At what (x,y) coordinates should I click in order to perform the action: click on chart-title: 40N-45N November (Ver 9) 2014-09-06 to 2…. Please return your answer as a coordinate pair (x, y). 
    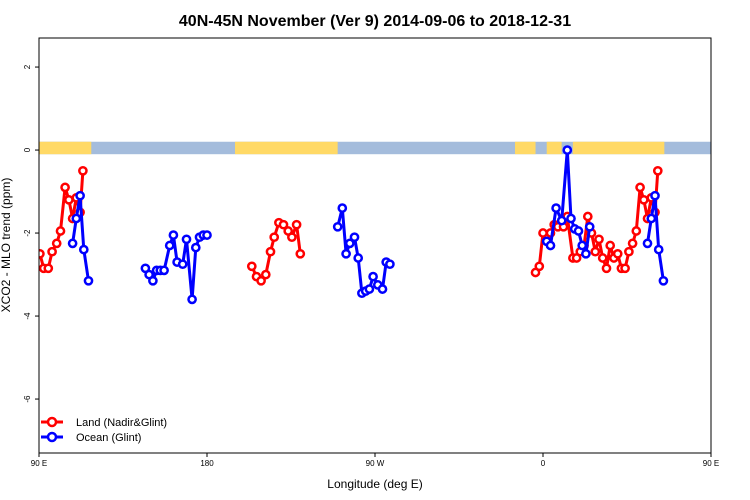
    Looking at the image, I should click on (375, 21).